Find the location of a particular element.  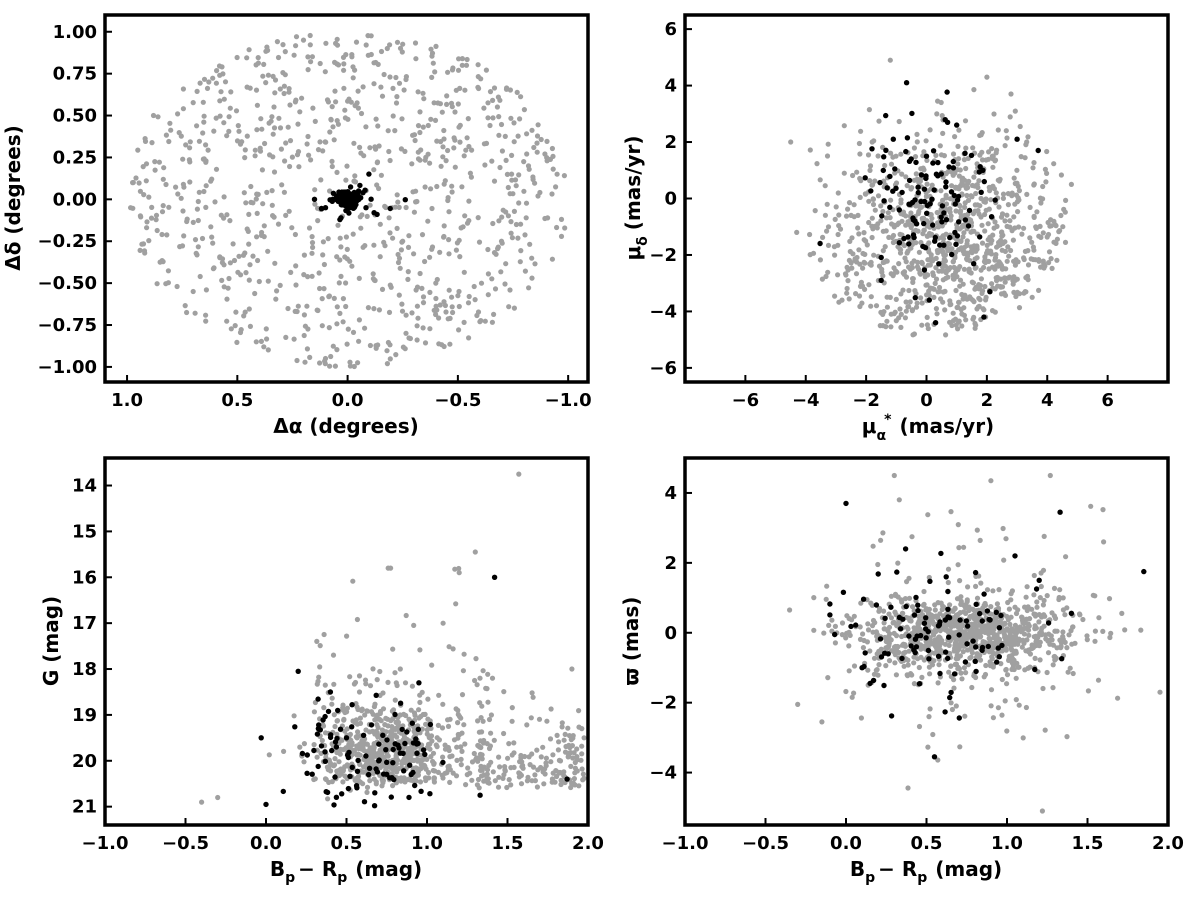

y-tick-label: 0.25 is located at coordinates (75, 157).